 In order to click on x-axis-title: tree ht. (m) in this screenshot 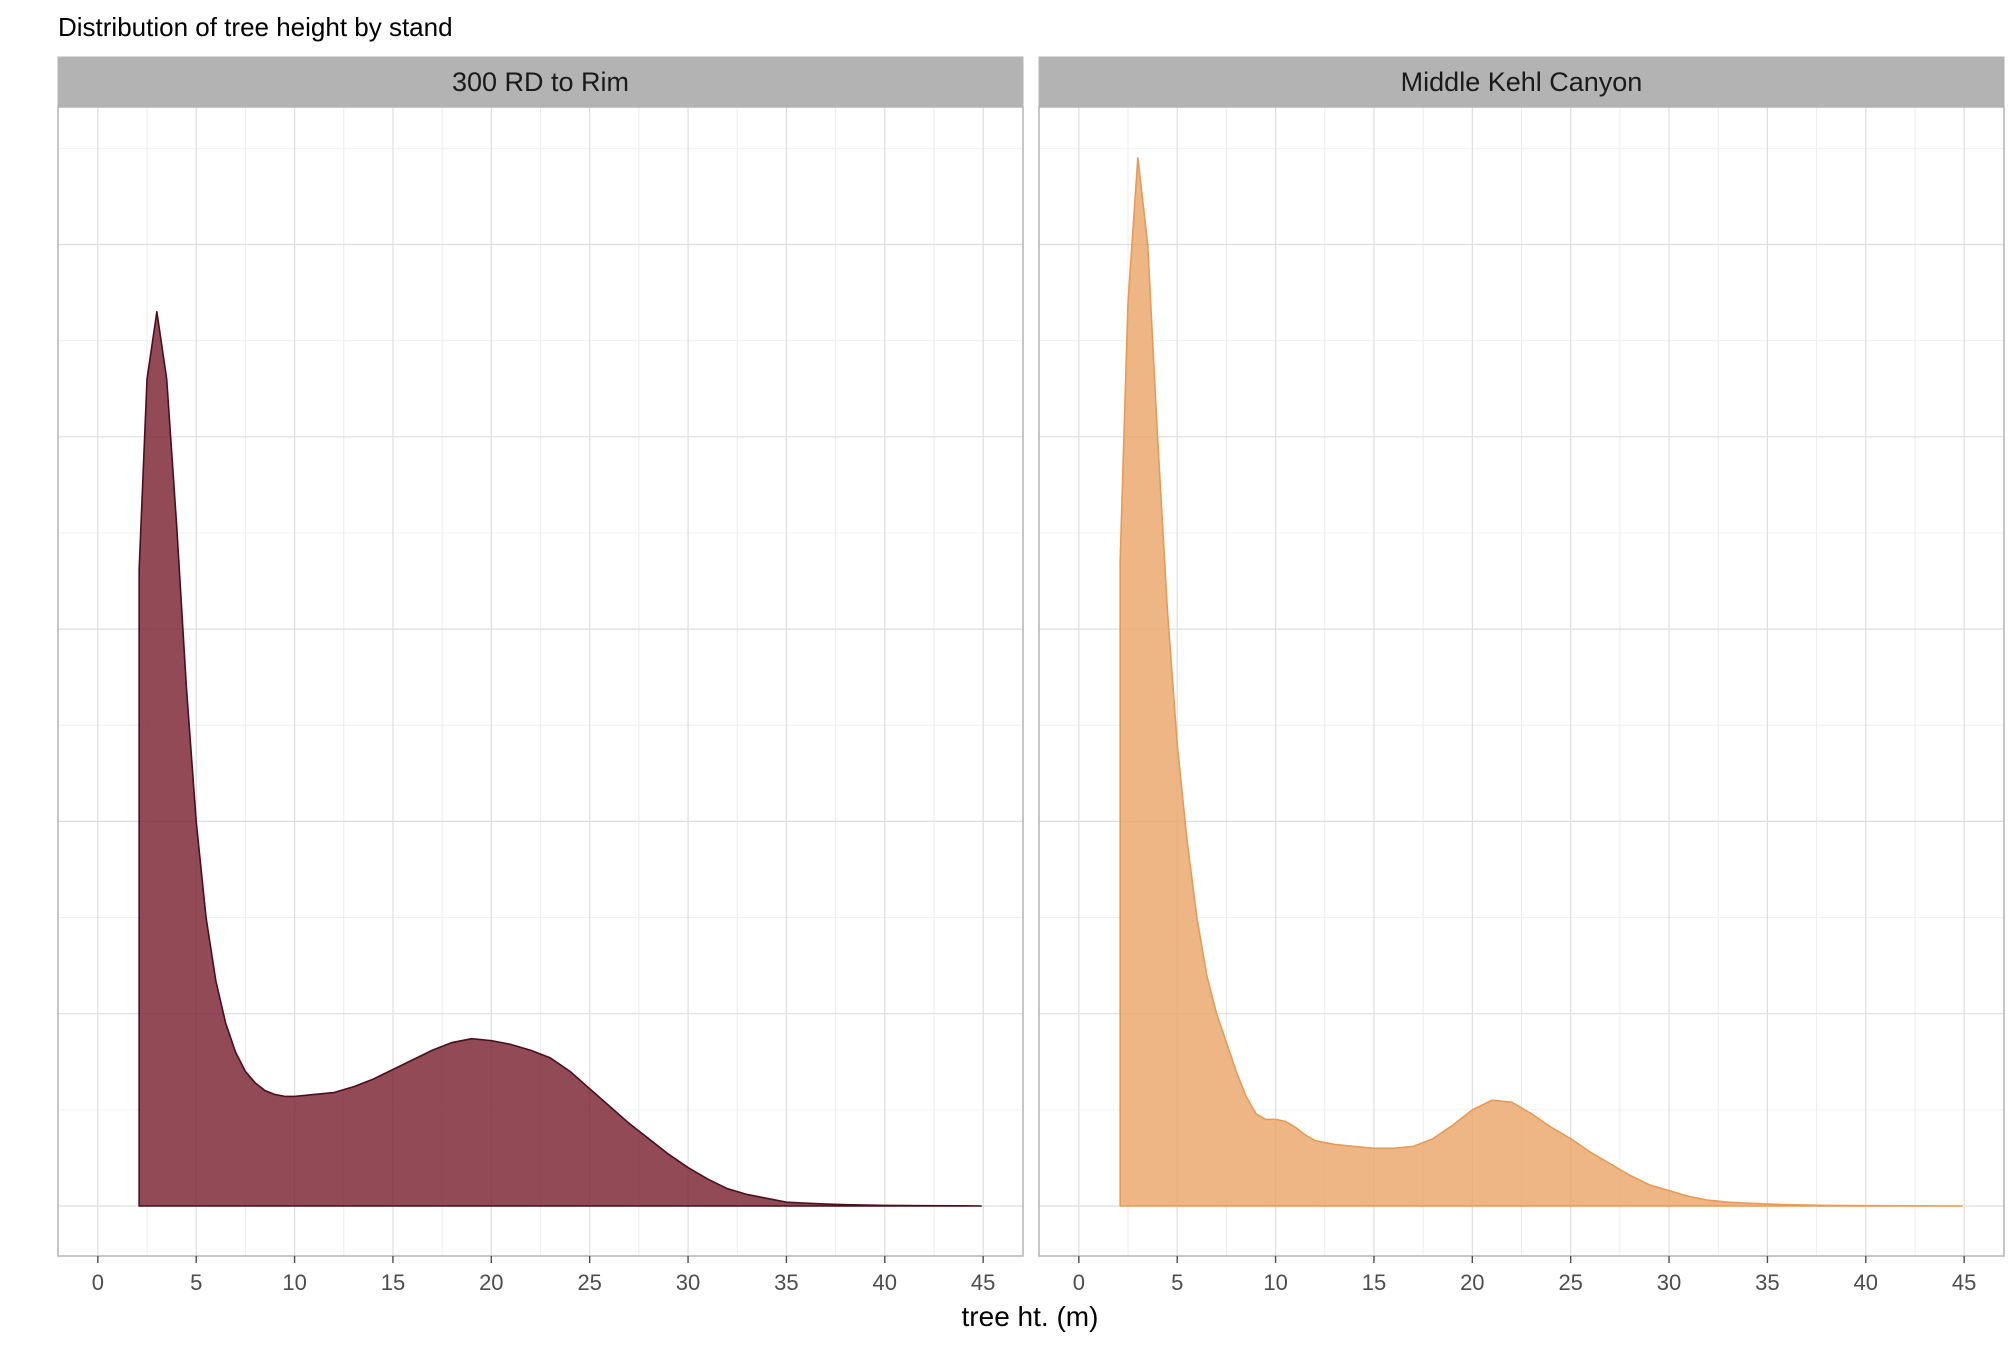, I will do `click(1030, 1316)`.